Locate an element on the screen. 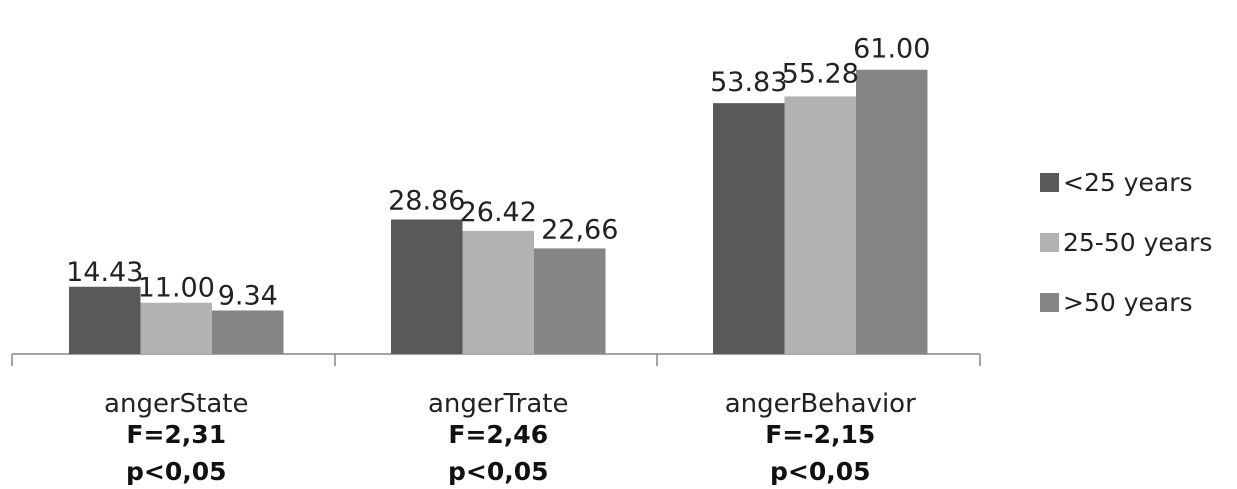 The width and height of the screenshot is (1237, 489). f-statistic: F=2,31 is located at coordinates (176, 434).